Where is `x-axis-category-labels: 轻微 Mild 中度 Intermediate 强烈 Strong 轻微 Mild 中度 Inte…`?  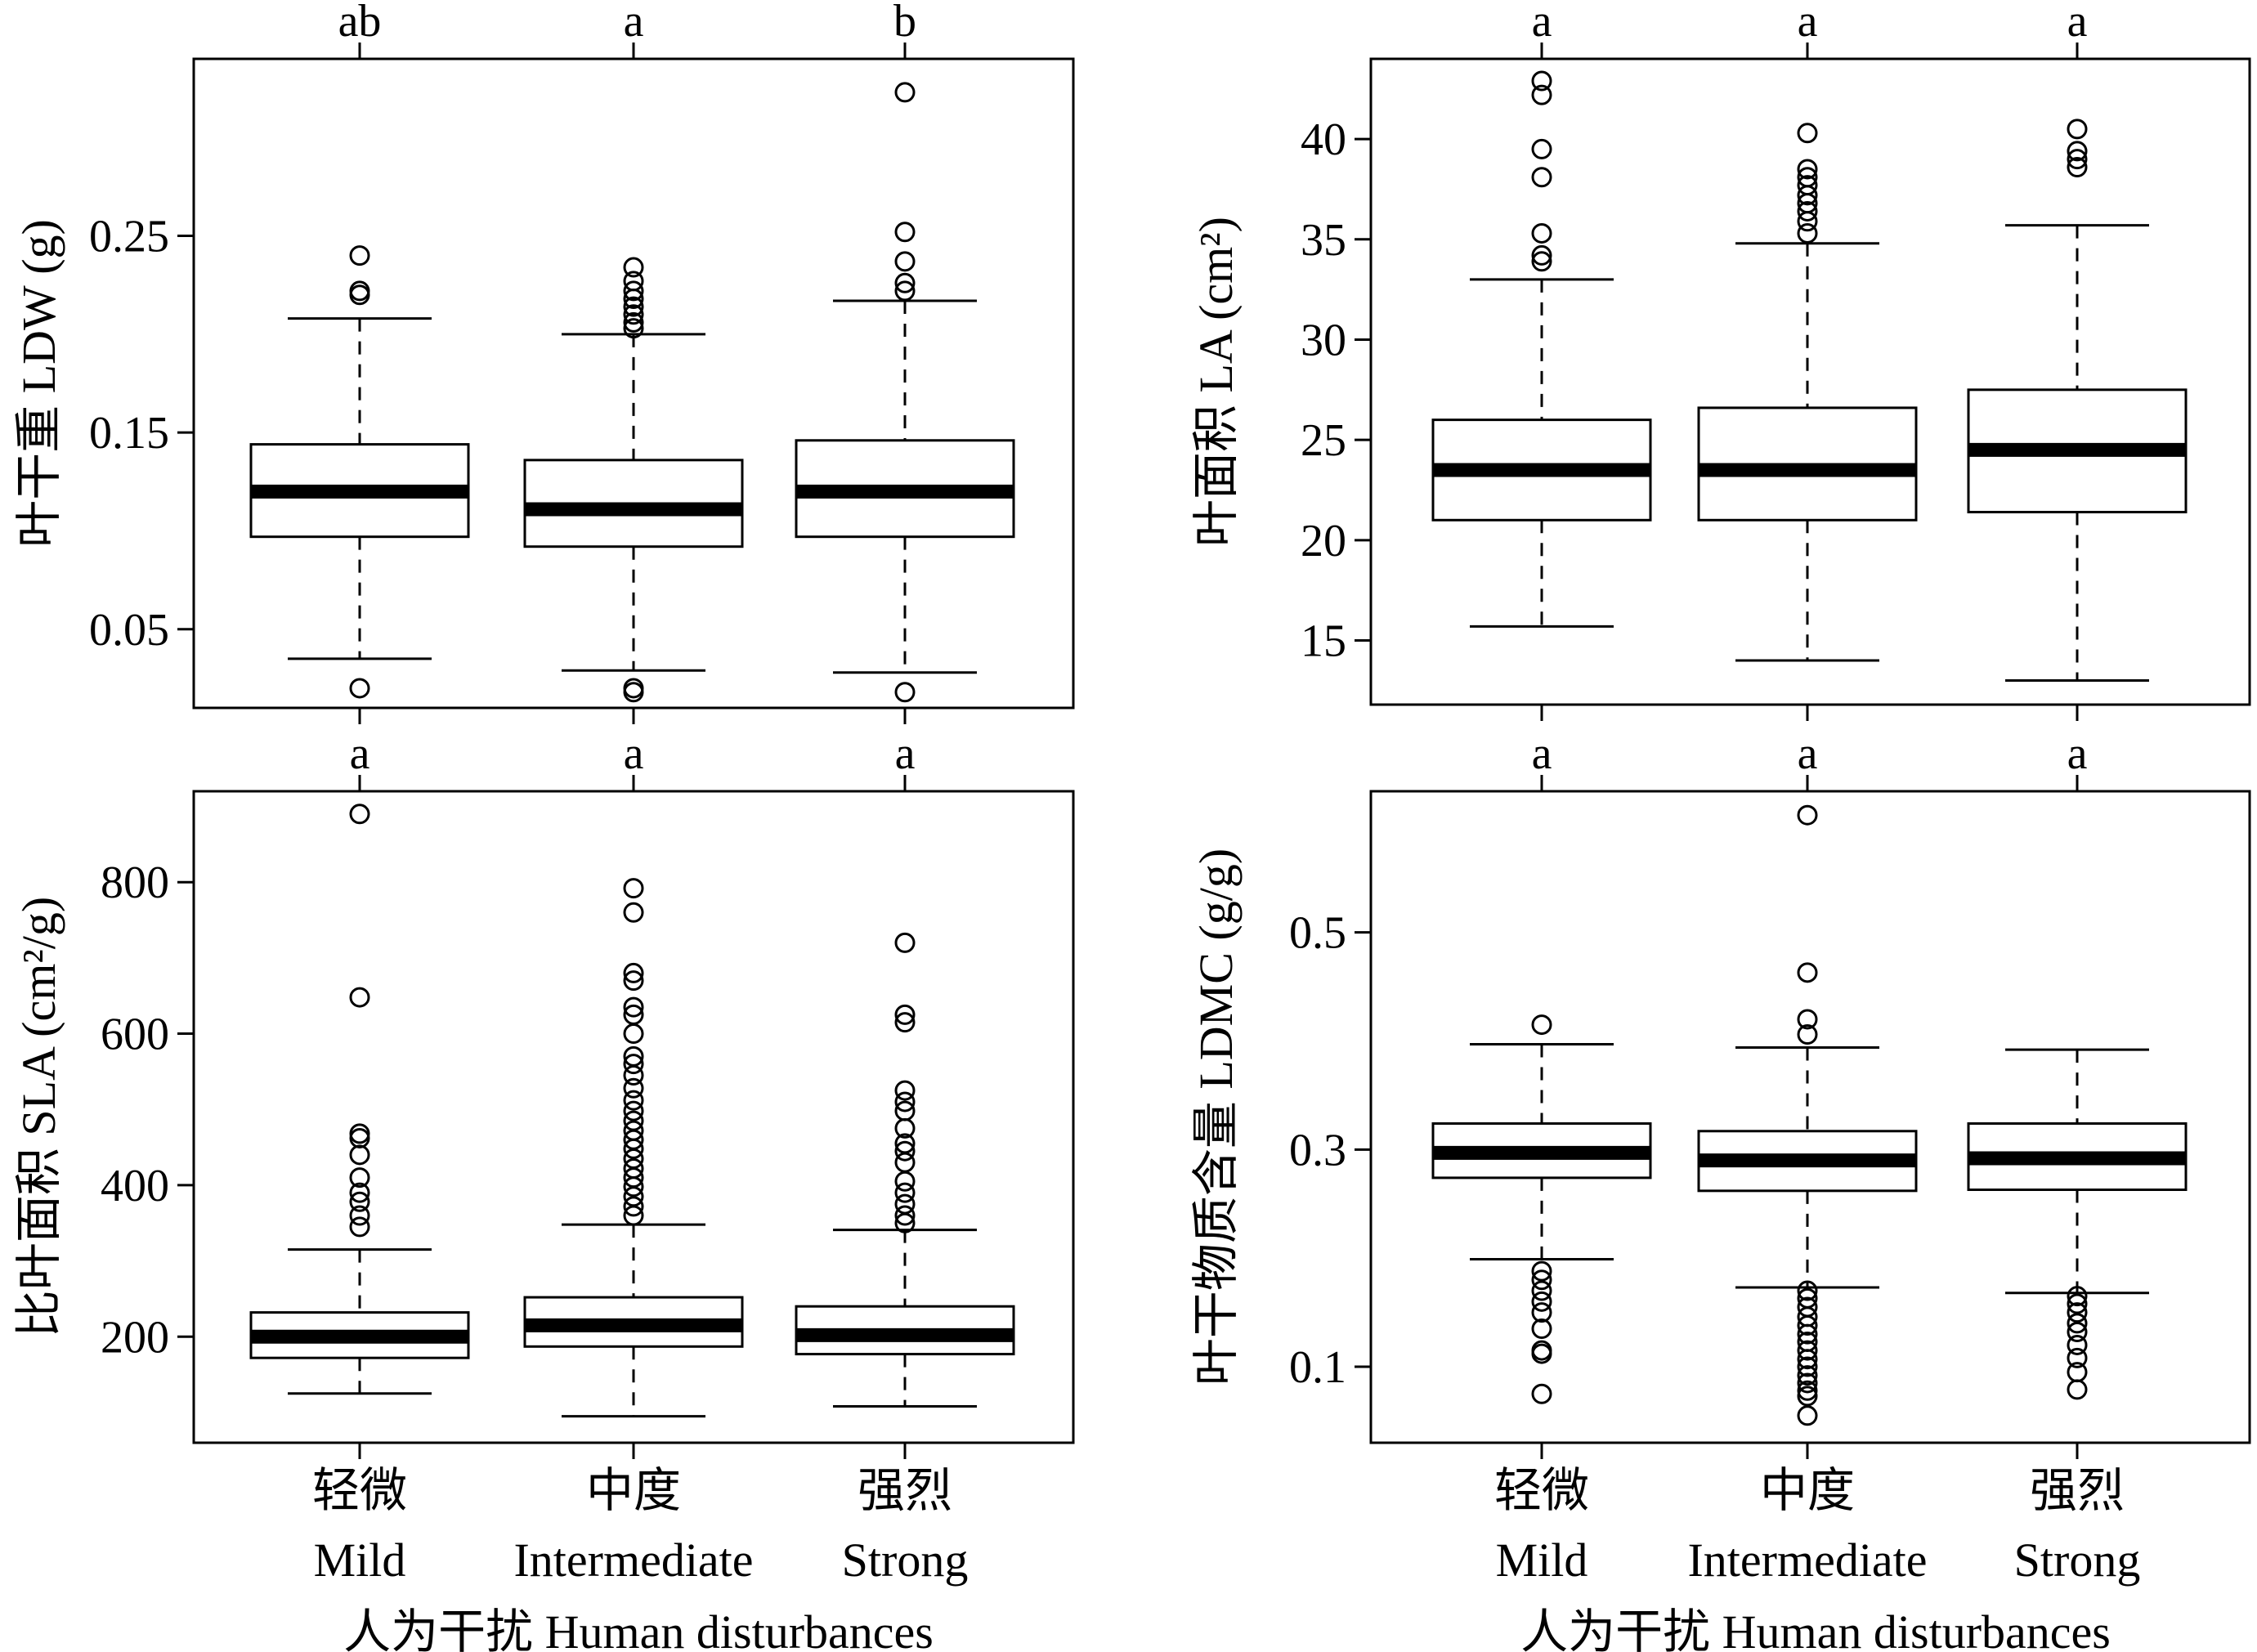
x-axis-category-labels: 轻微 Mild 中度 Intermediate 强烈 Strong 轻微 Mild 中度 Inte… is located at coordinates (1226, 1525).